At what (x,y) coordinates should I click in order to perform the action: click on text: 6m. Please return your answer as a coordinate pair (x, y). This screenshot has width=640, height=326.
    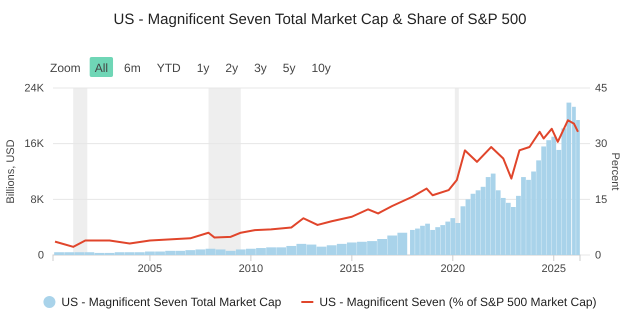
    Looking at the image, I should click on (132, 68).